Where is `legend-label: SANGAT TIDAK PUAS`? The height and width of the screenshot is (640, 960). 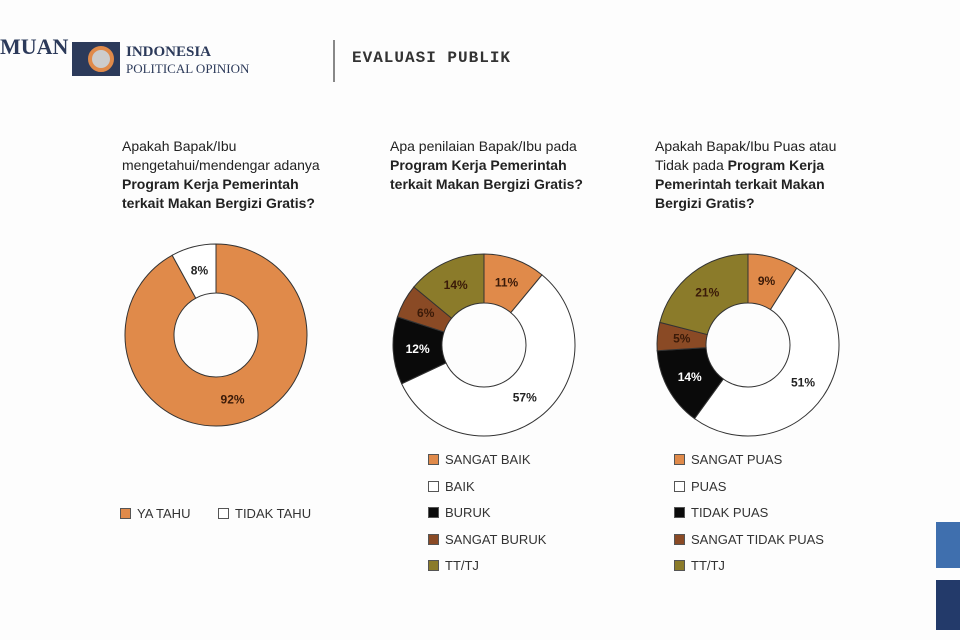 legend-label: SANGAT TIDAK PUAS is located at coordinates (757, 539).